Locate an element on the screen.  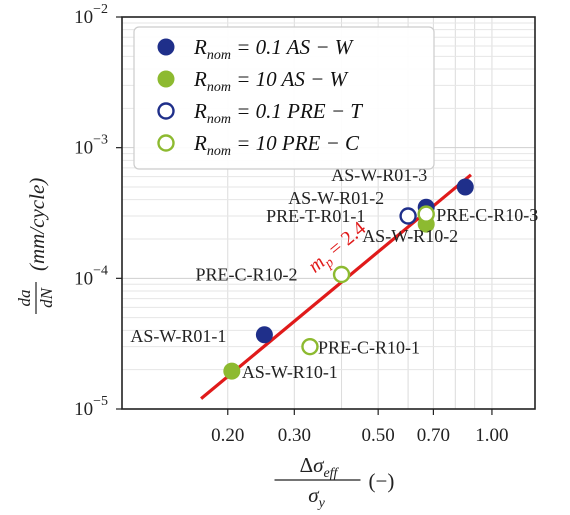
x-axis-label-denominator: σy is located at coordinates (316, 497).